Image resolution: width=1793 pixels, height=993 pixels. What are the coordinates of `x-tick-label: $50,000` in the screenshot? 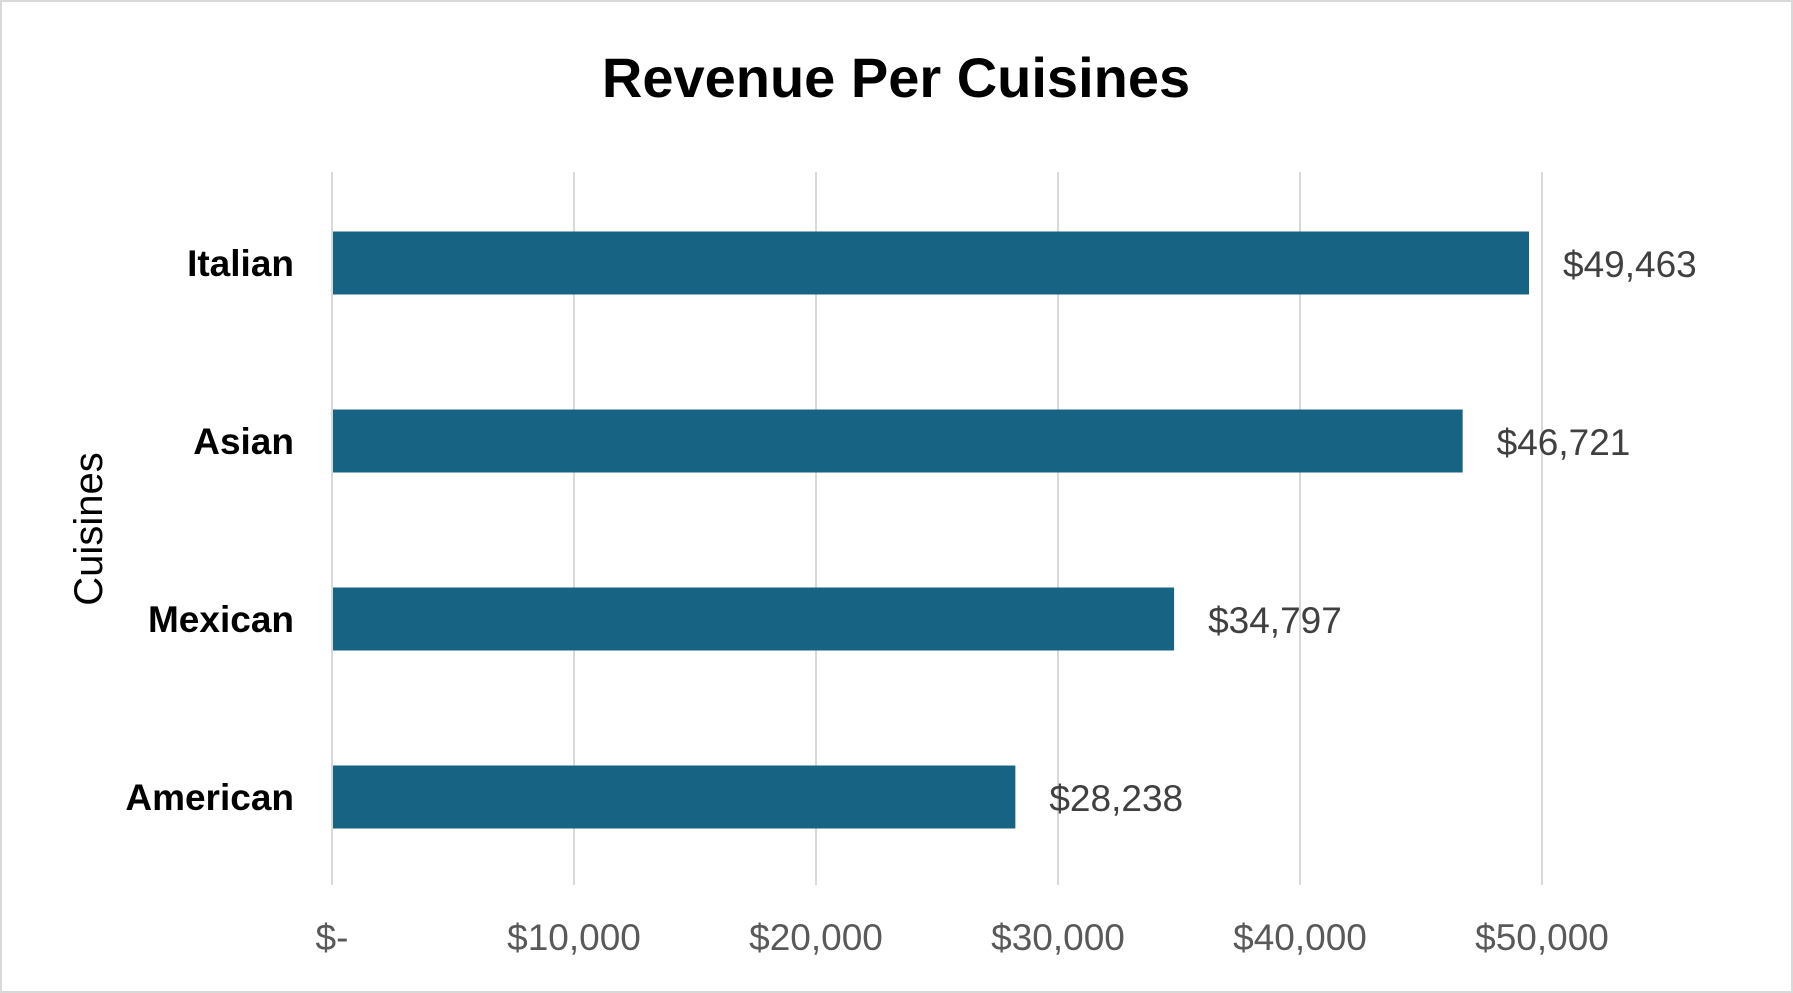 It's located at (1542, 937).